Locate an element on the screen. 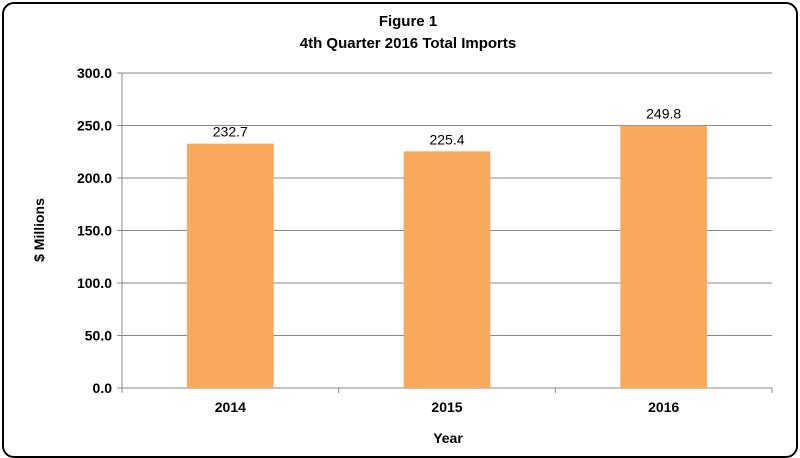  y-tick-label: 100.0 is located at coordinates (94, 283).